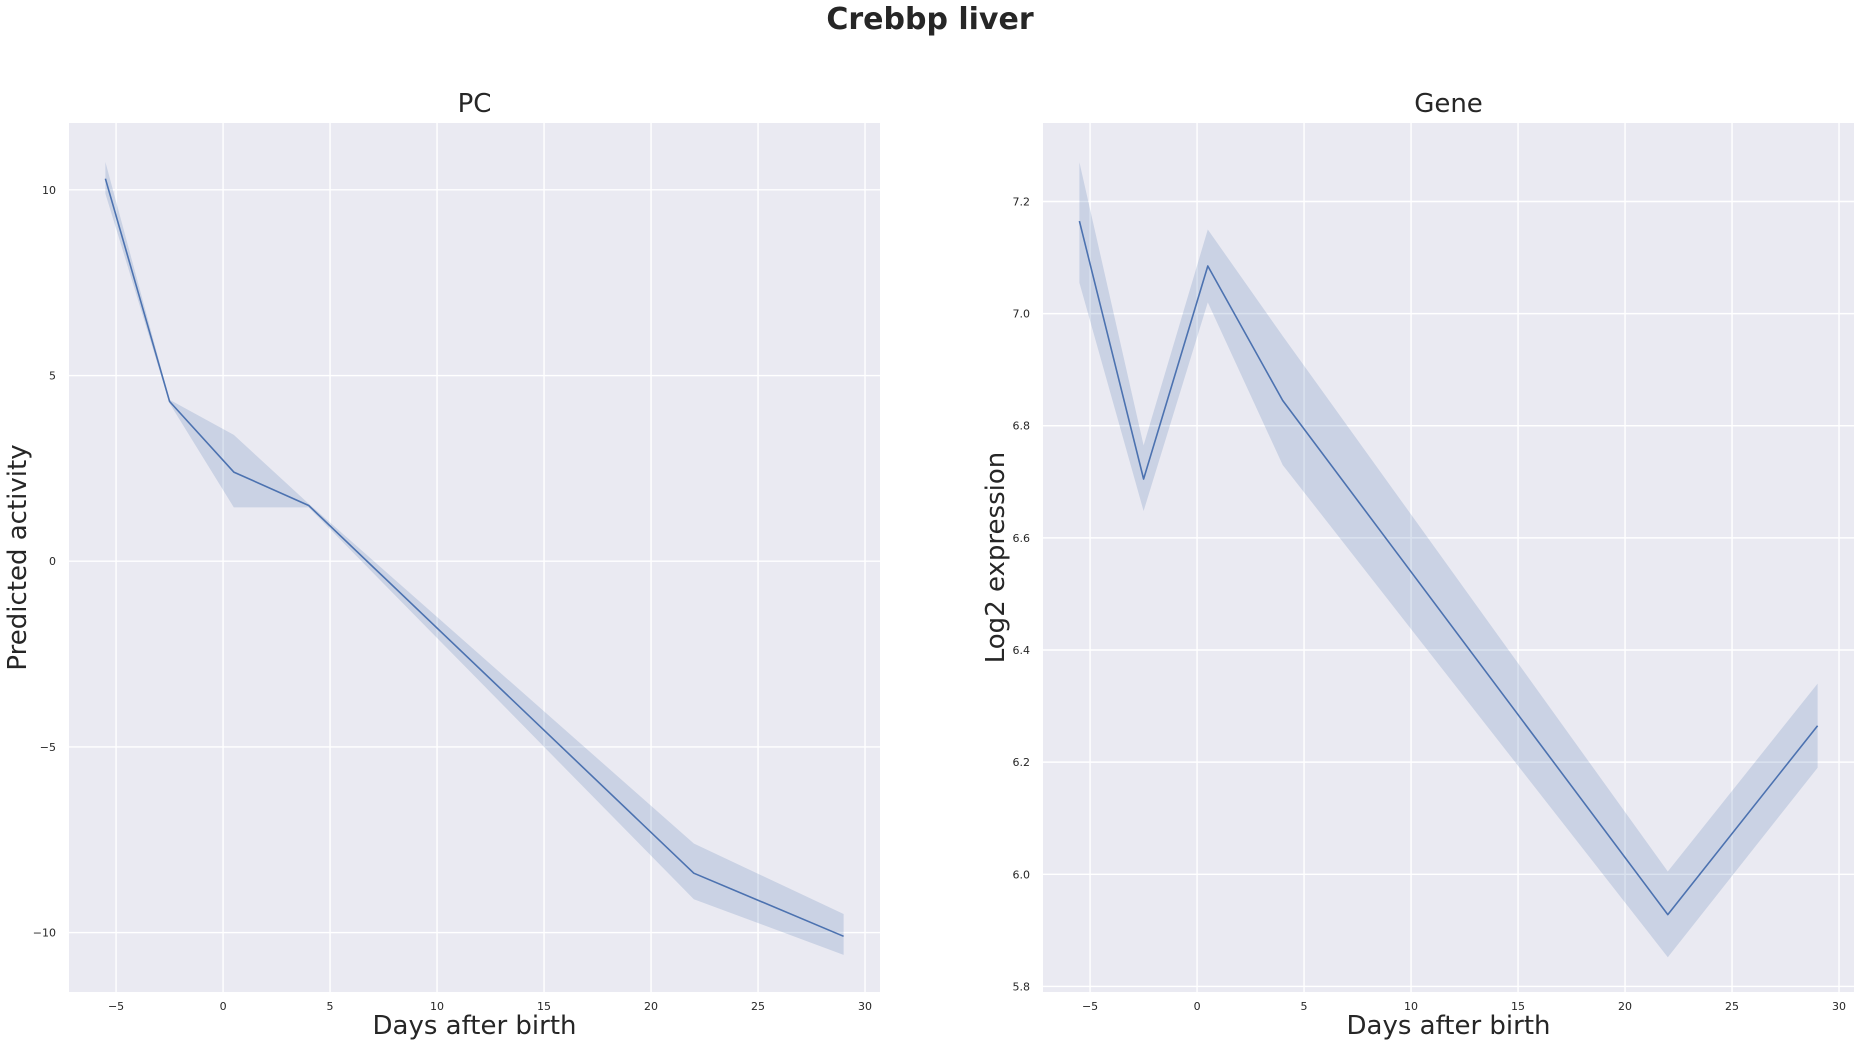 The height and width of the screenshot is (1046, 1860). I want to click on gene-y-tick-label: 6.0, so click(1022, 874).